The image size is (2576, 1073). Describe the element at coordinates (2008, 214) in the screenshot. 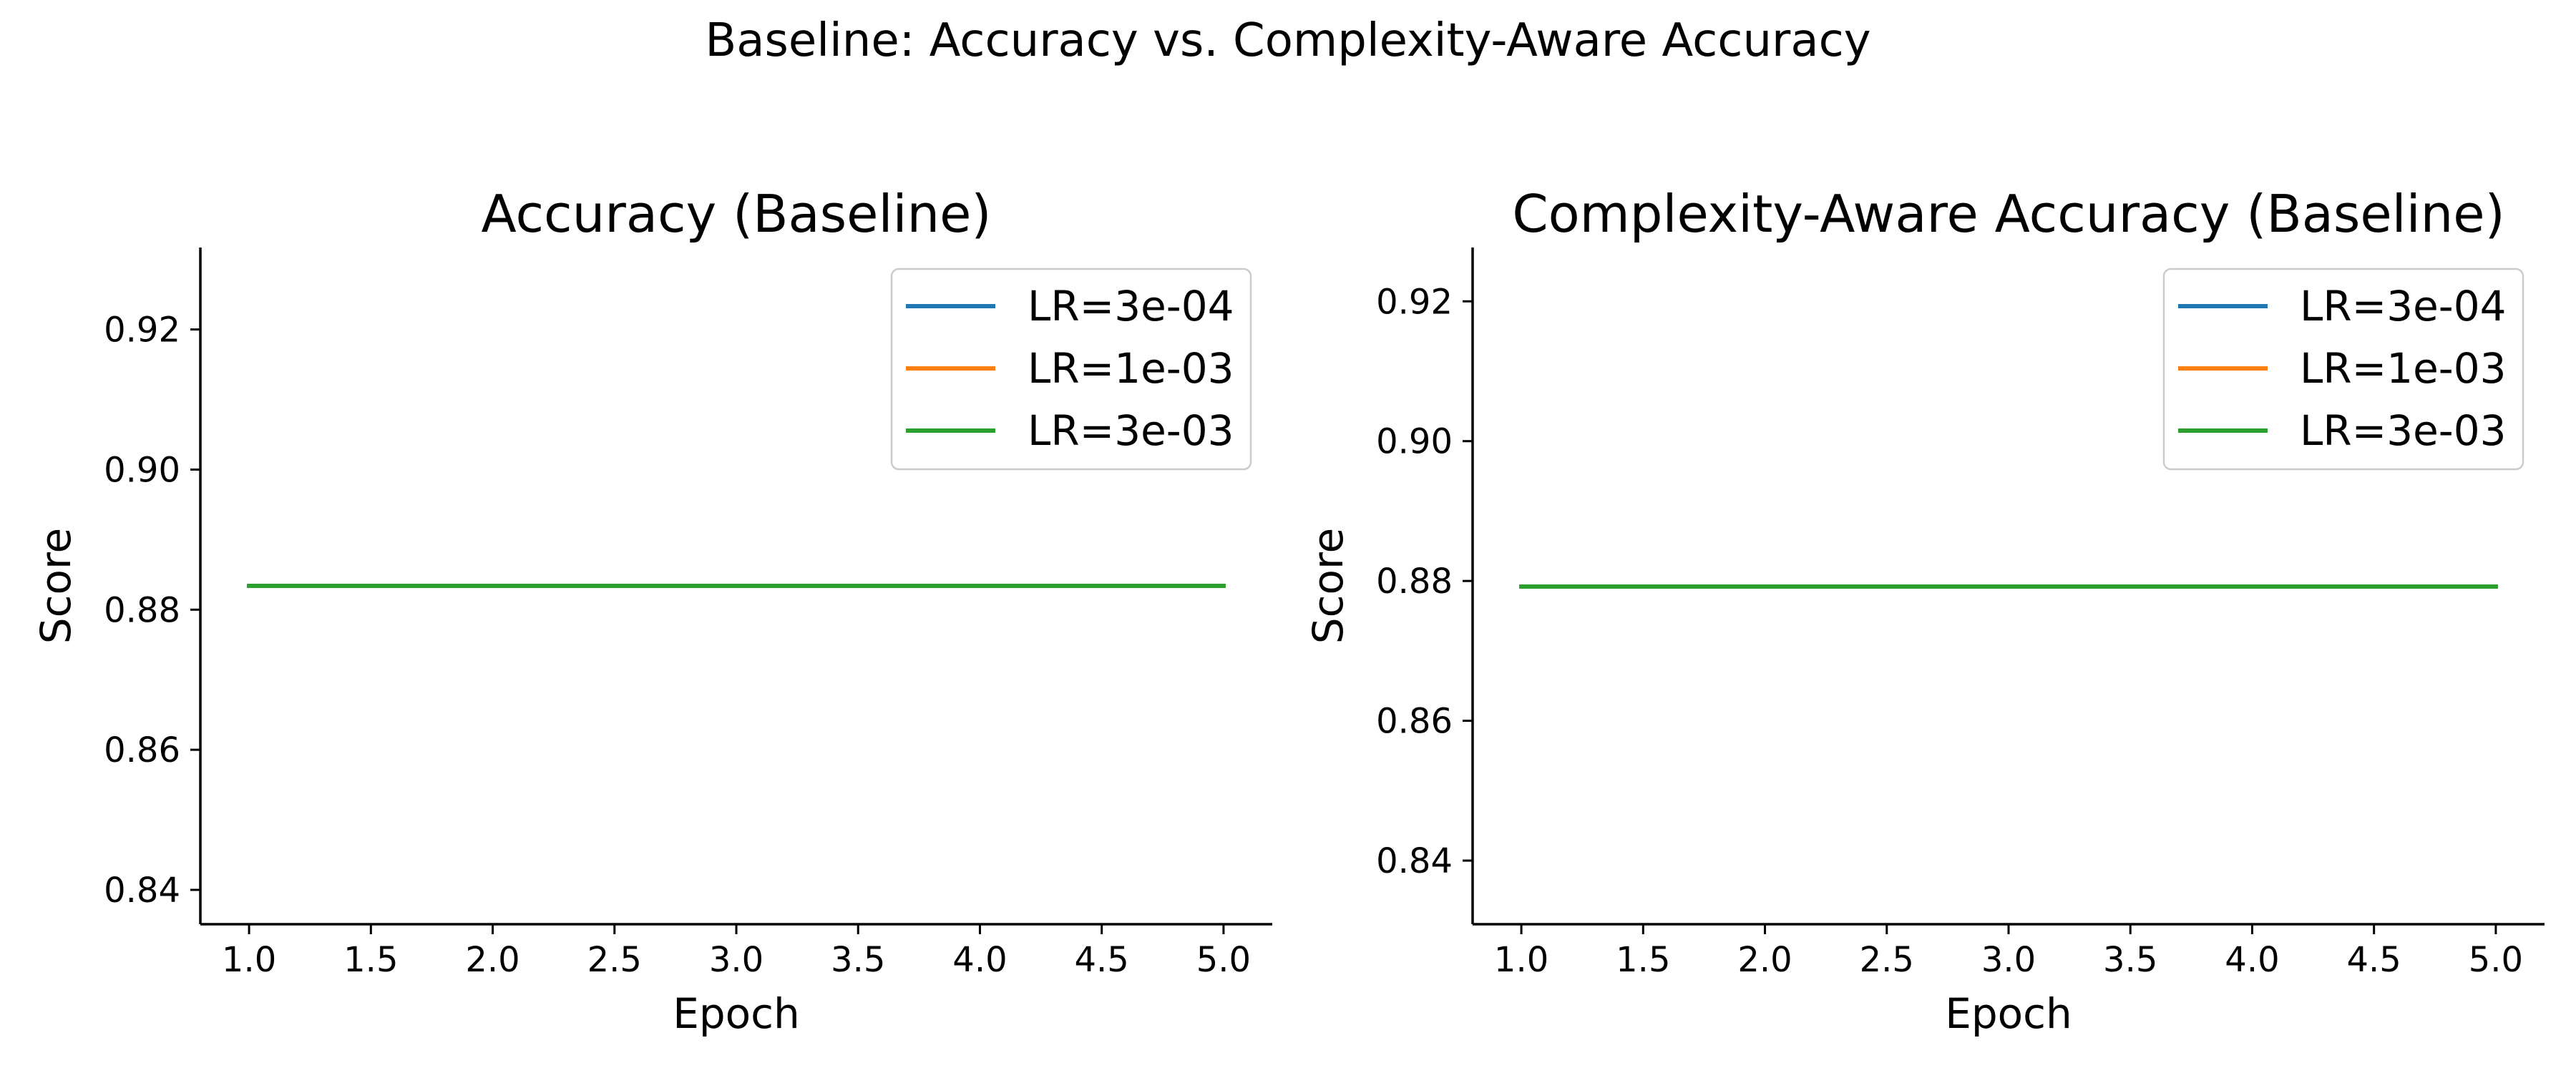

I see `axes-title: Complexity-Aware Accuracy (Baseline)` at that location.